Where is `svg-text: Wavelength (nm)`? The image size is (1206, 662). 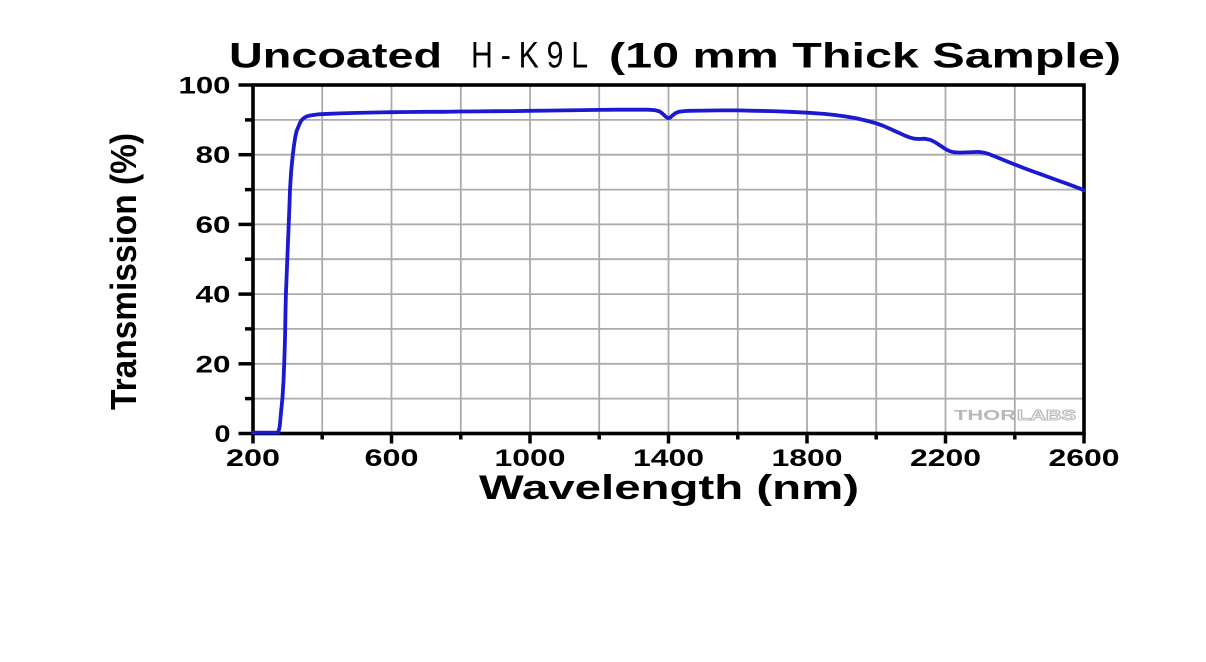 svg-text: Wavelength (nm) is located at coordinates (669, 488).